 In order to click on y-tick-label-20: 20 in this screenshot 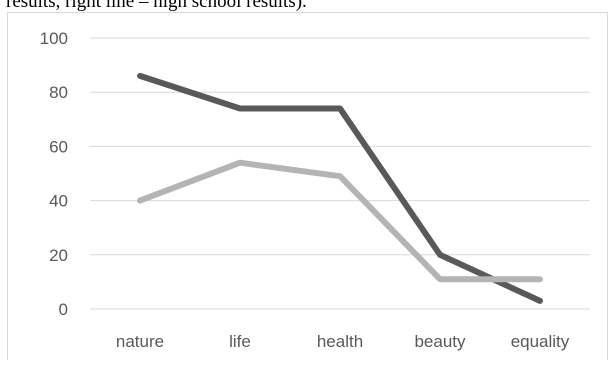, I will do `click(58, 255)`.